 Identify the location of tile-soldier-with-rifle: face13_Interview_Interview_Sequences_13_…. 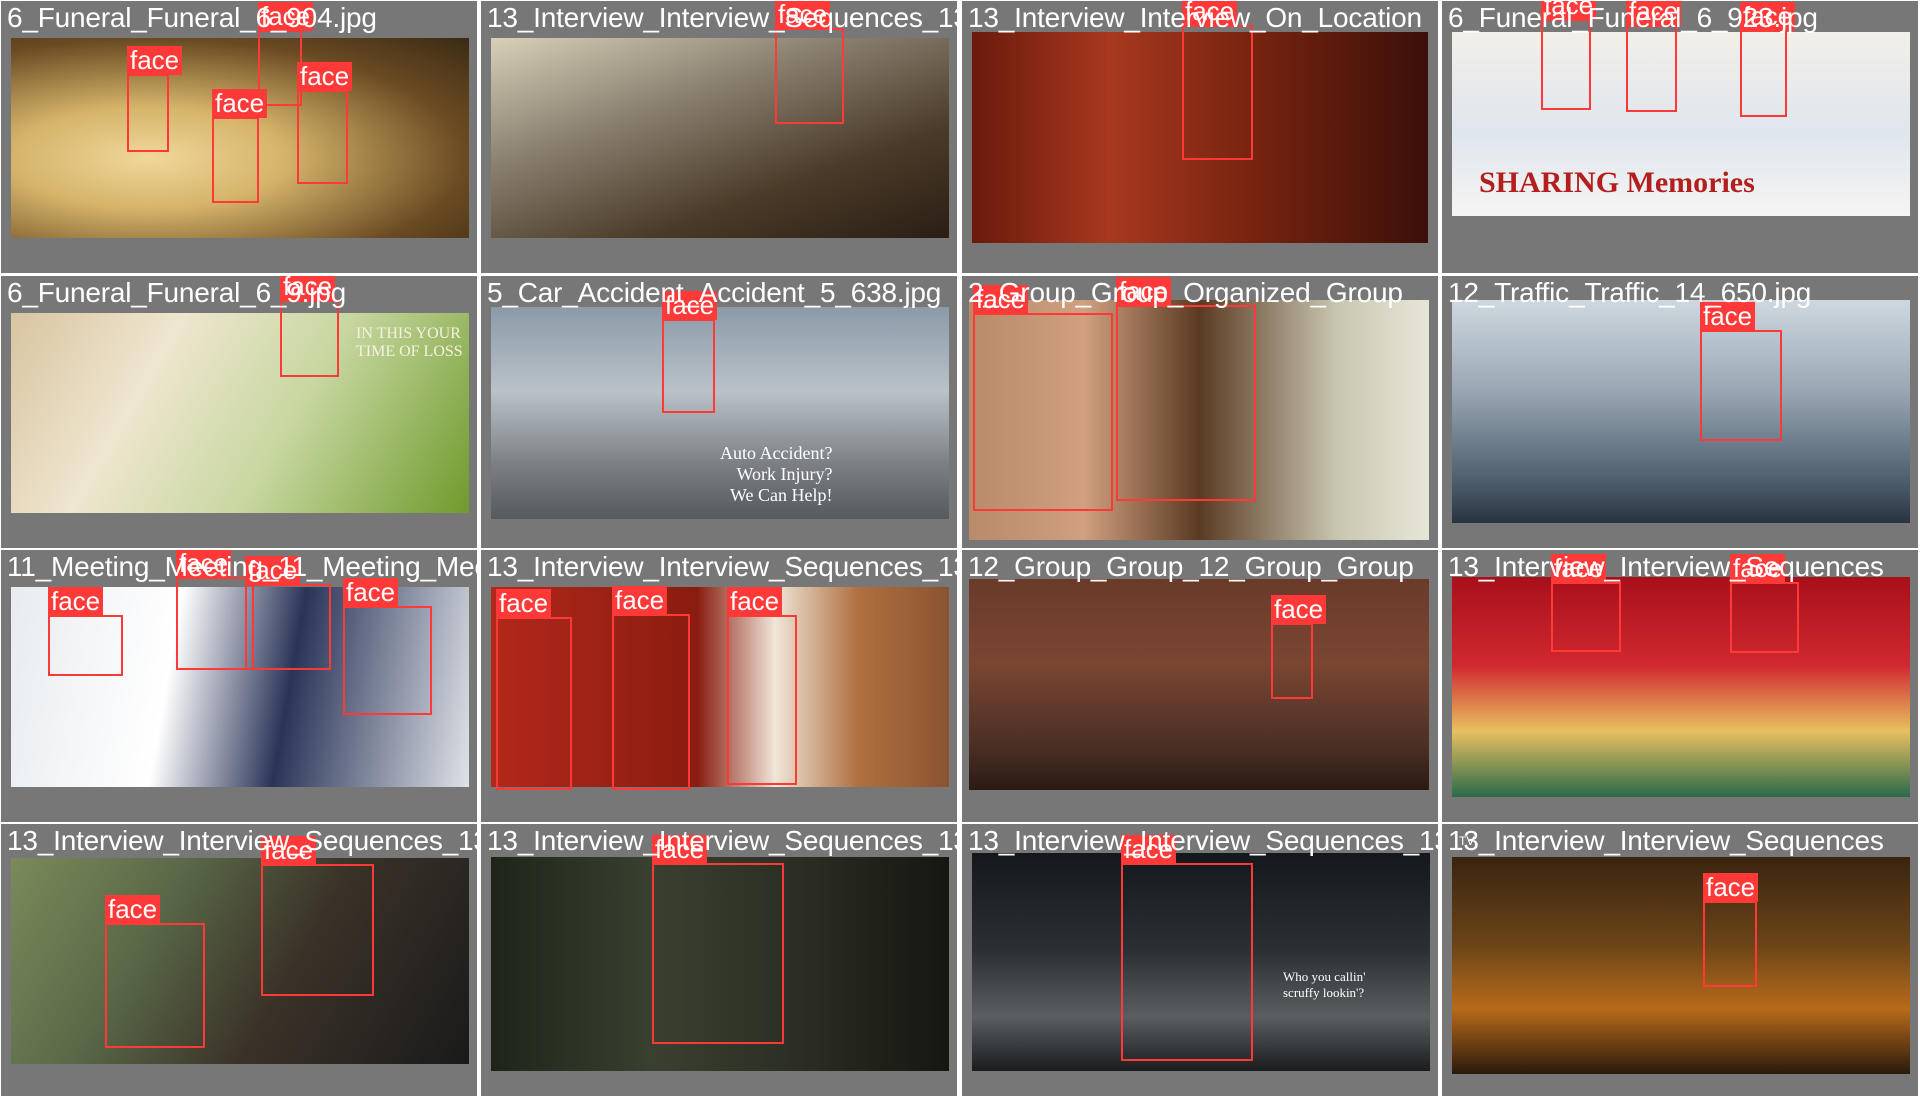
(719, 137).